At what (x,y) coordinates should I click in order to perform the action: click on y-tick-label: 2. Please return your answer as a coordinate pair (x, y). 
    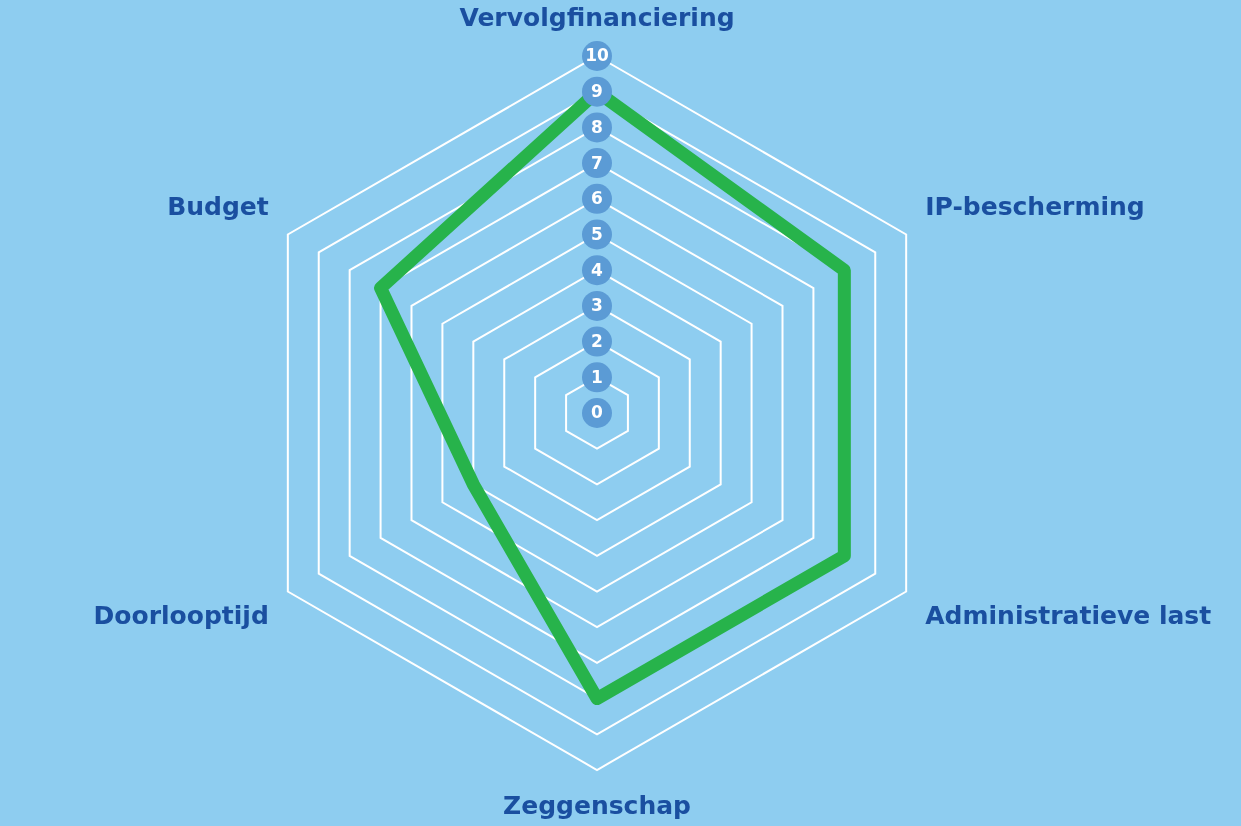
    Looking at the image, I should click on (597, 341).